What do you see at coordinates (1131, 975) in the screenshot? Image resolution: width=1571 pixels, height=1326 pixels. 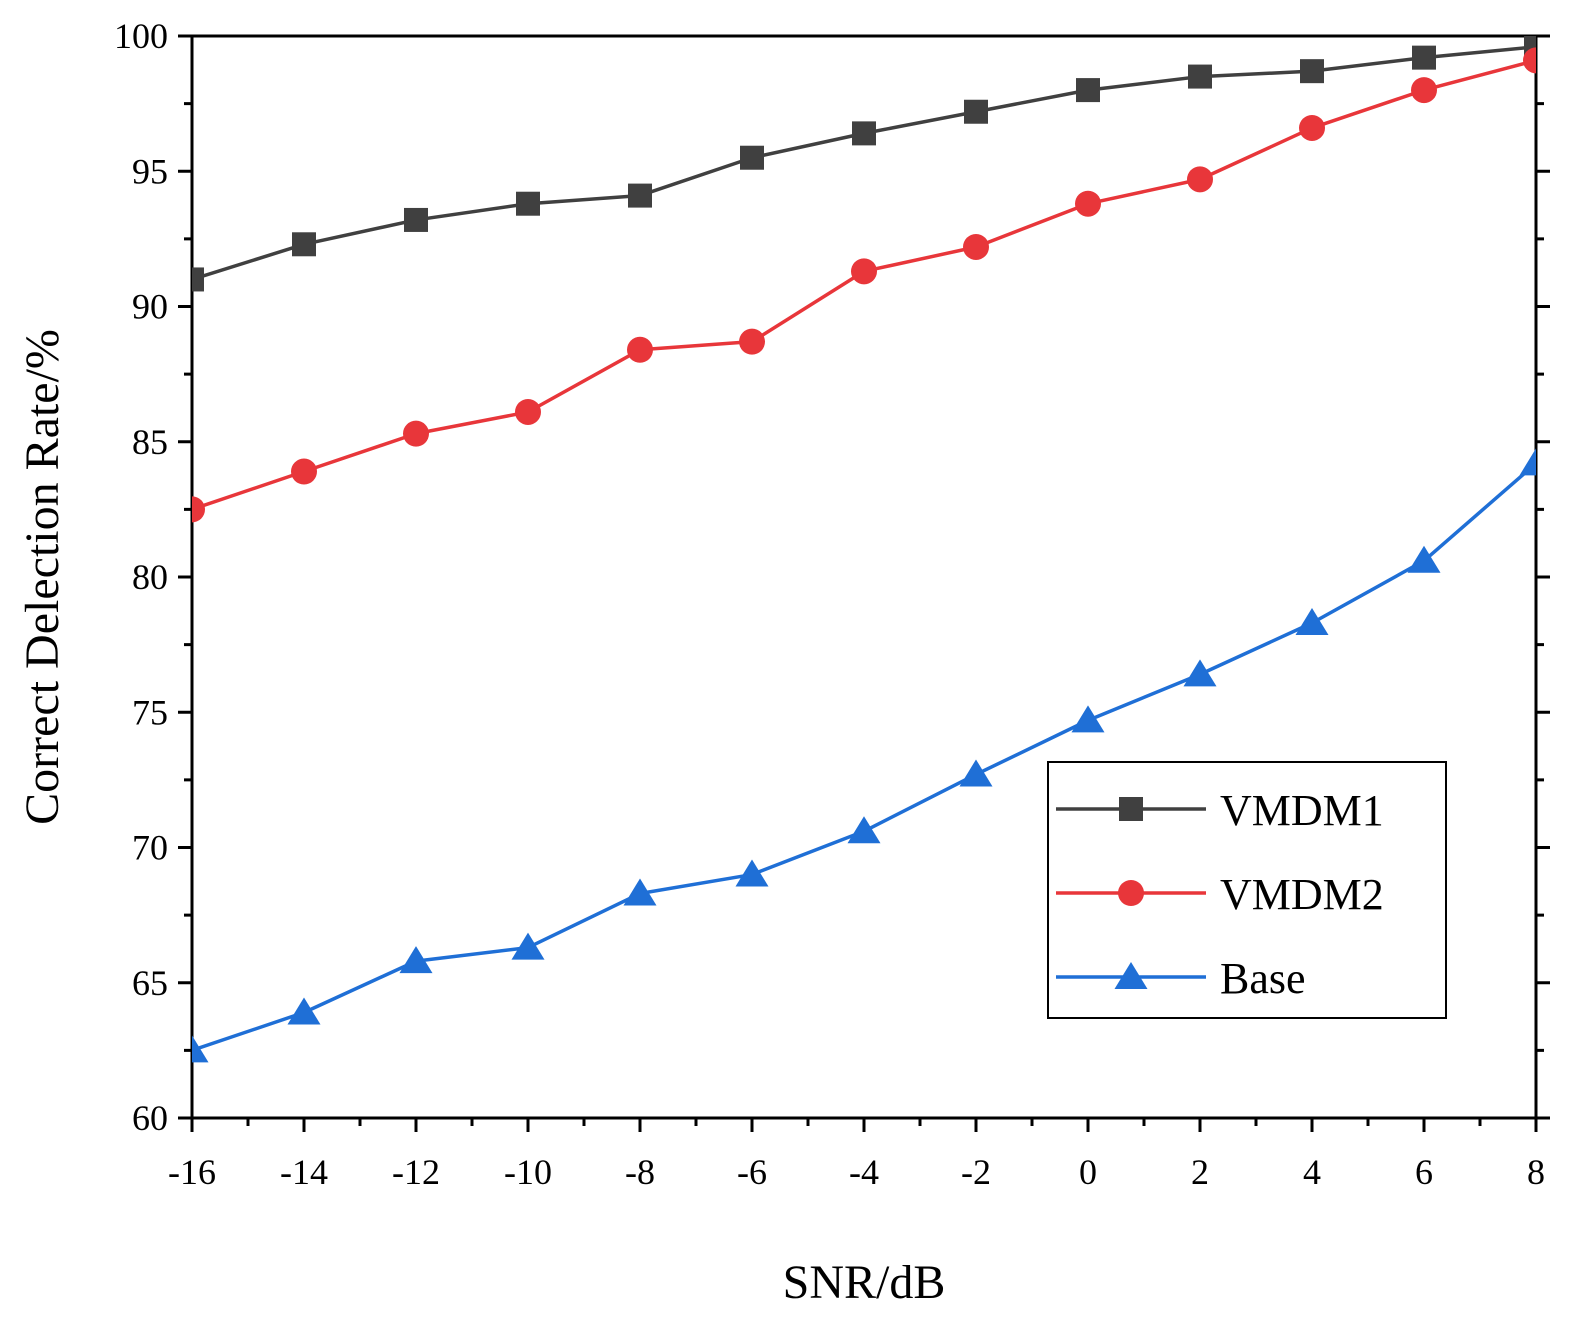 I see `legend-marker-base` at bounding box center [1131, 975].